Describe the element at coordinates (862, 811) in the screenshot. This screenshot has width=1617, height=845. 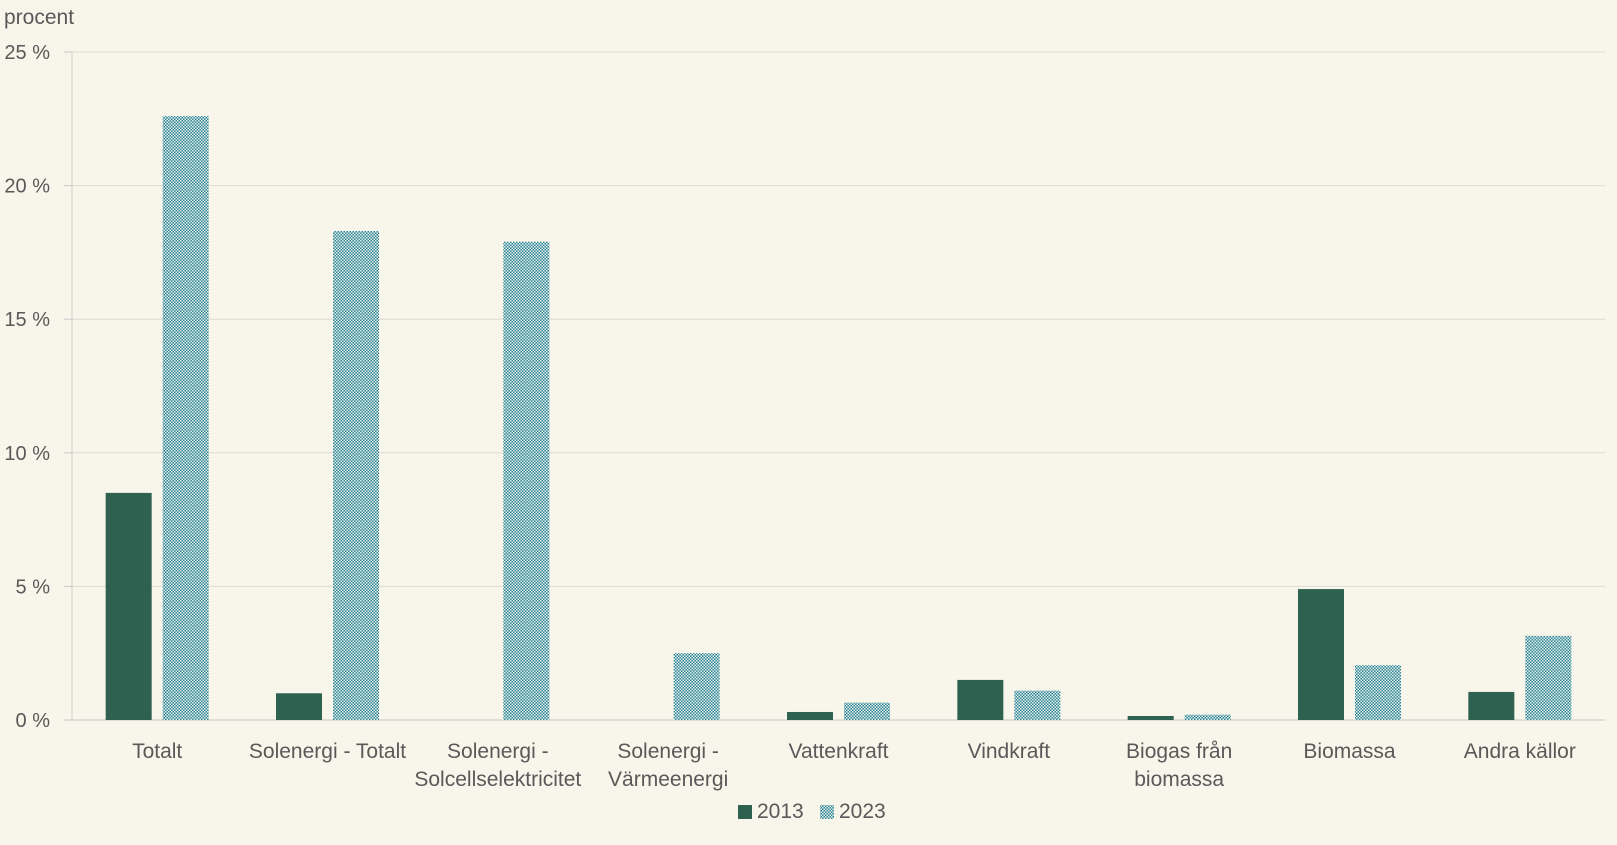
I see `legend-label-2023: 2023` at that location.